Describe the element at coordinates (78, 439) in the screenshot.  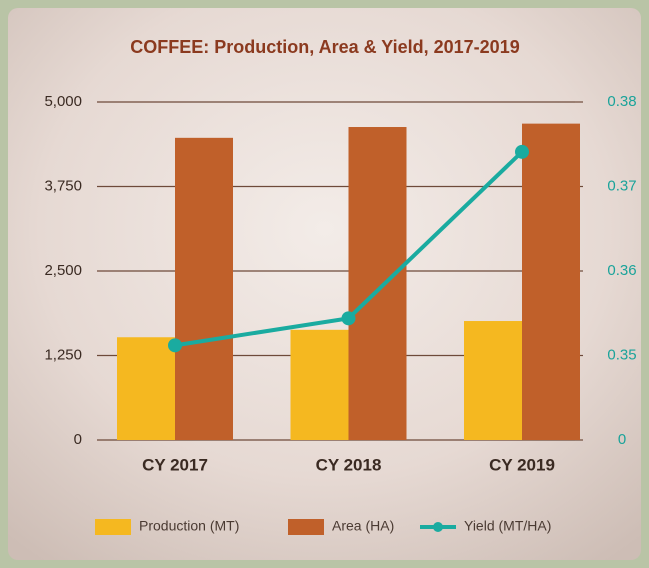
I see `y-tick-label: 0` at that location.